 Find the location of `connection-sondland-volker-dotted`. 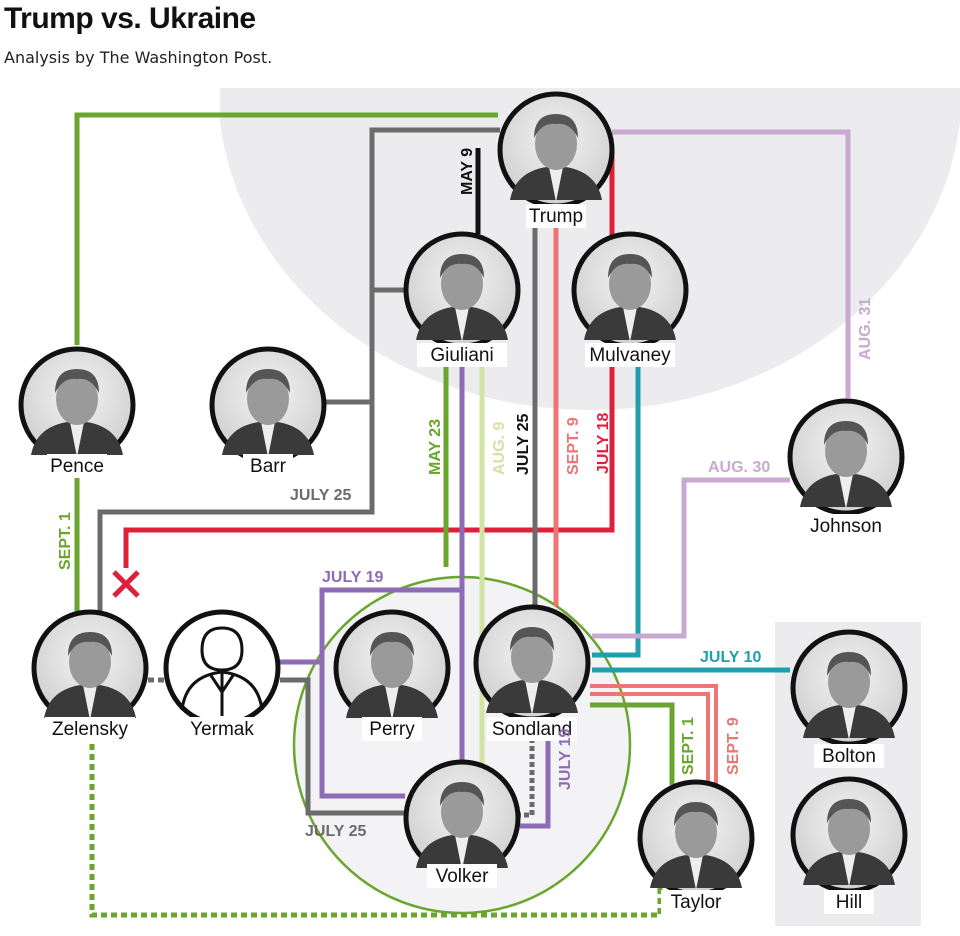

connection-sondland-volker-dotted is located at coordinates (527, 770).